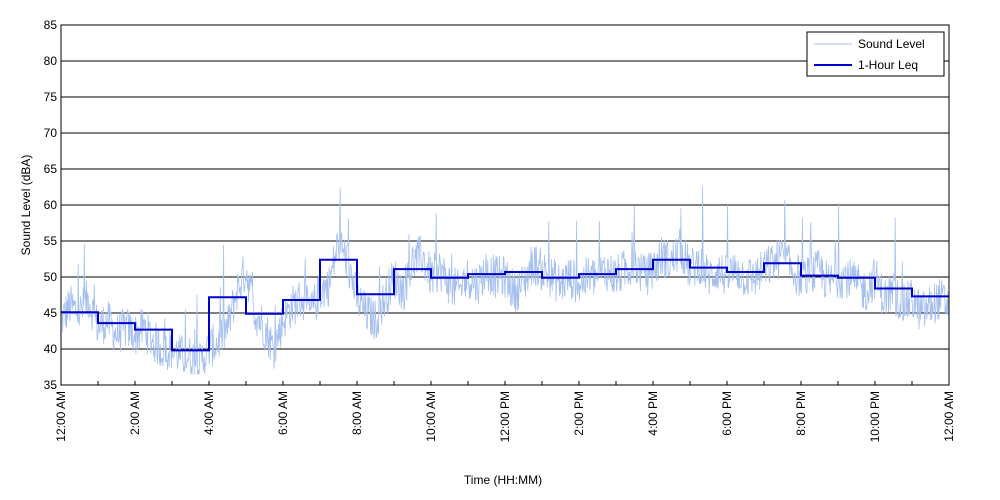 The width and height of the screenshot is (1000, 500). I want to click on x-axis-label: Time (HH:MM), so click(503, 480).